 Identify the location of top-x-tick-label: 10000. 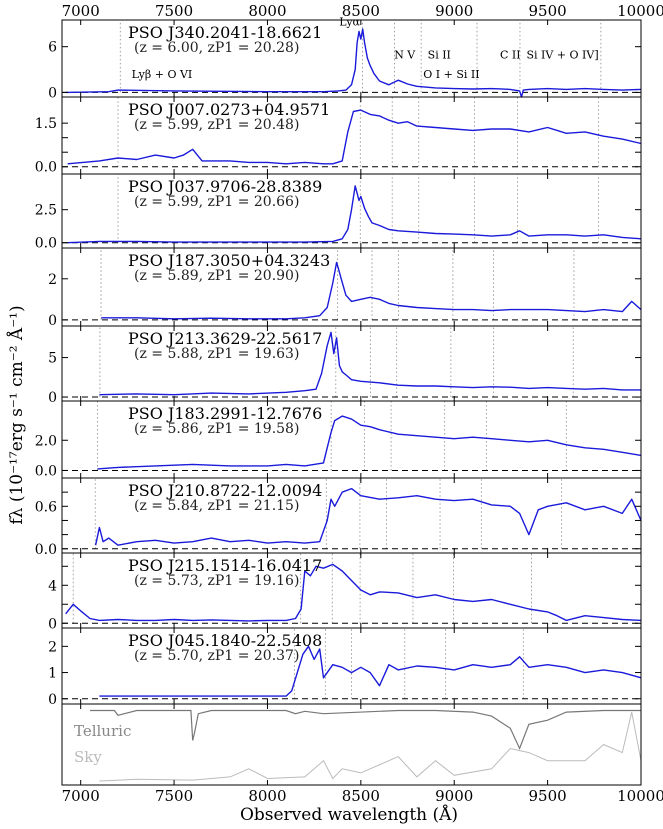
(640, 11).